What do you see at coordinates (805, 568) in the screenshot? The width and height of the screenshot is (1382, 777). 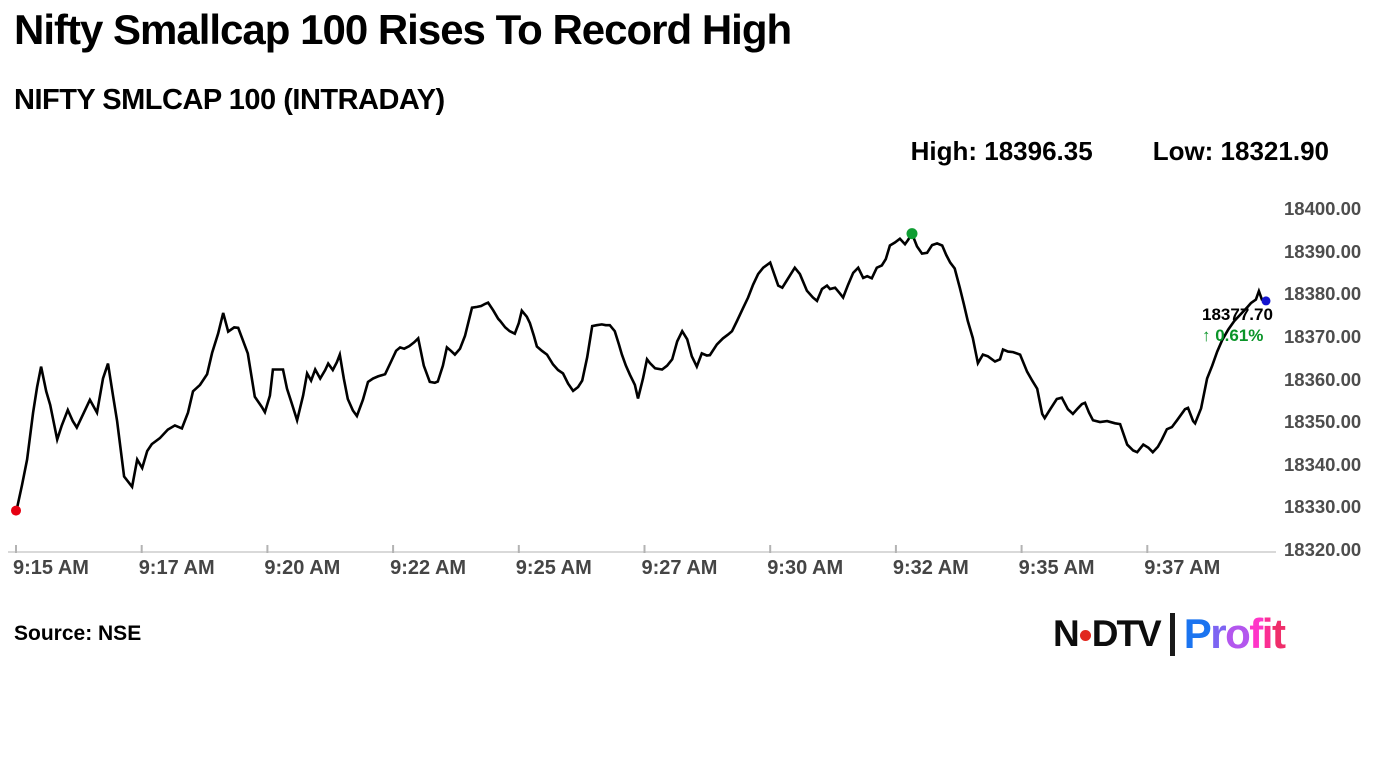 I see `x-tick-label: 9:30 AM` at bounding box center [805, 568].